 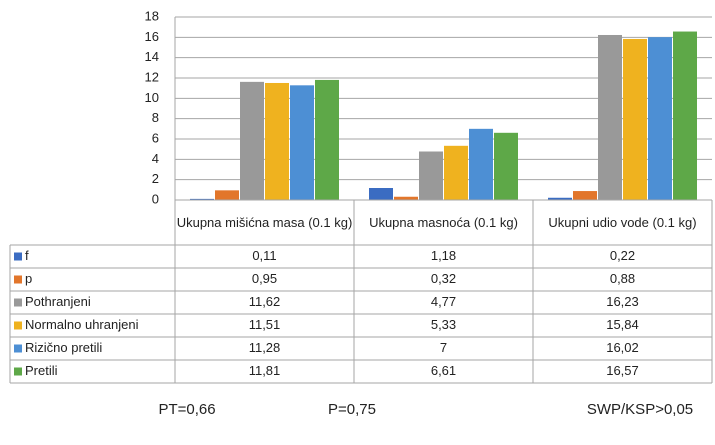 I want to click on category-header: Ukupni udio vode (0.1 kg), so click(x=622, y=222).